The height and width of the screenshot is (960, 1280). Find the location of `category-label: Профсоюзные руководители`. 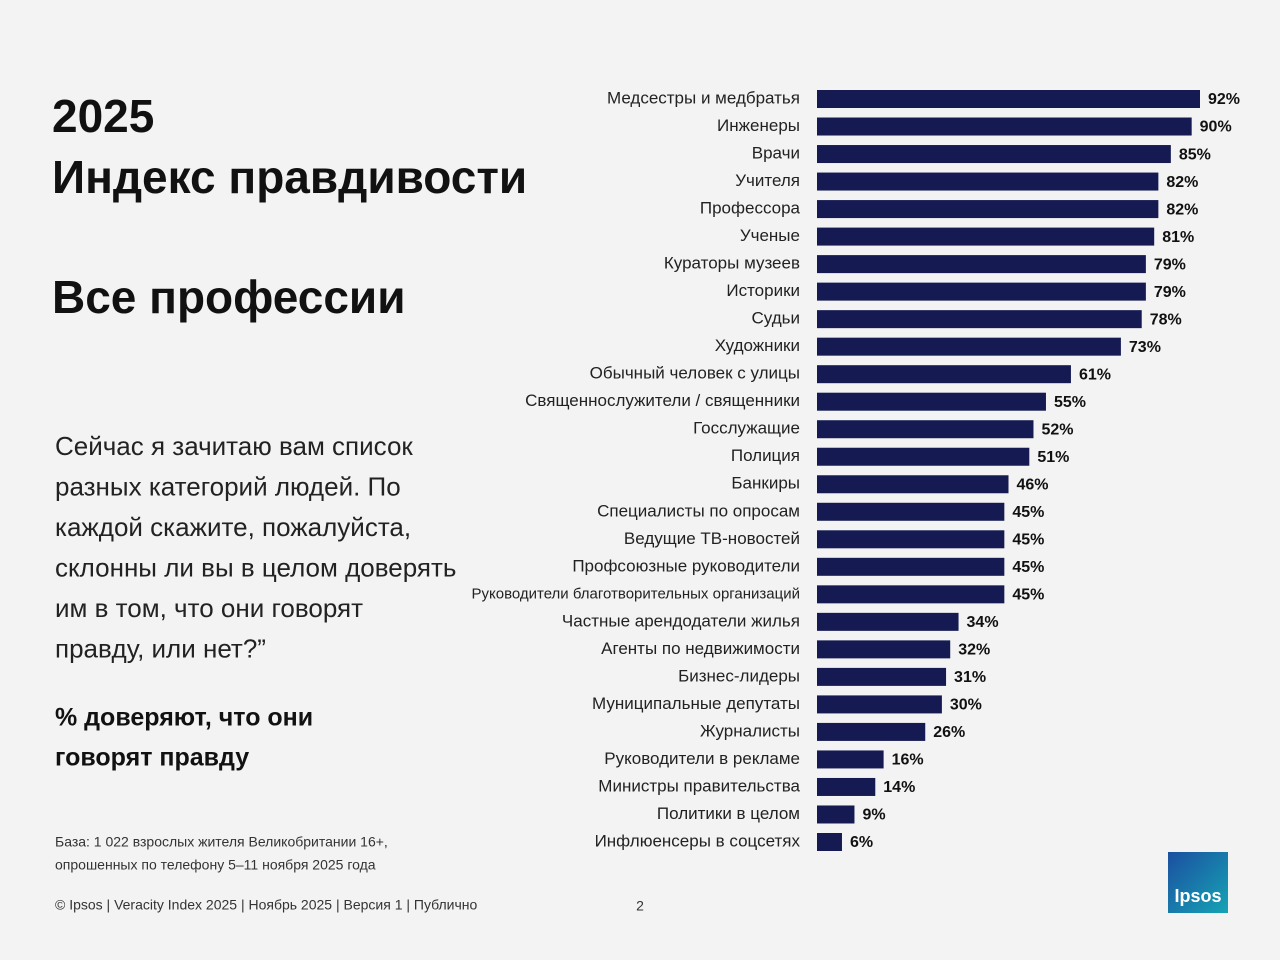

category-label: Профсоюзные руководители is located at coordinates (686, 565).